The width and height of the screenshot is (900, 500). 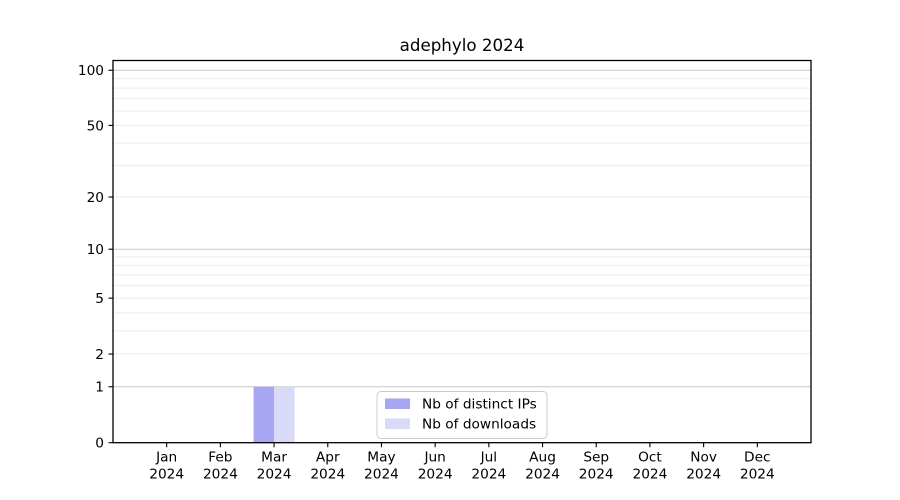 I want to click on x-tick-label-month: Aug, so click(x=542, y=458).